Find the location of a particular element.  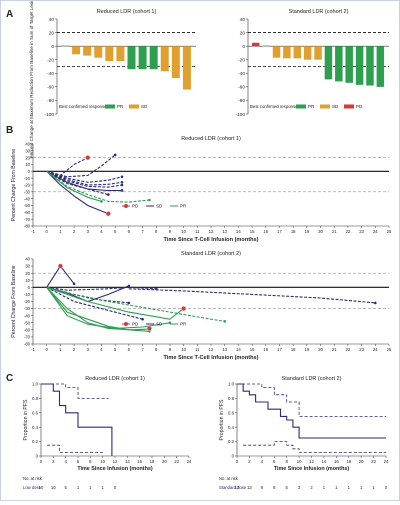

risk-count: 5 is located at coordinates (286, 487).